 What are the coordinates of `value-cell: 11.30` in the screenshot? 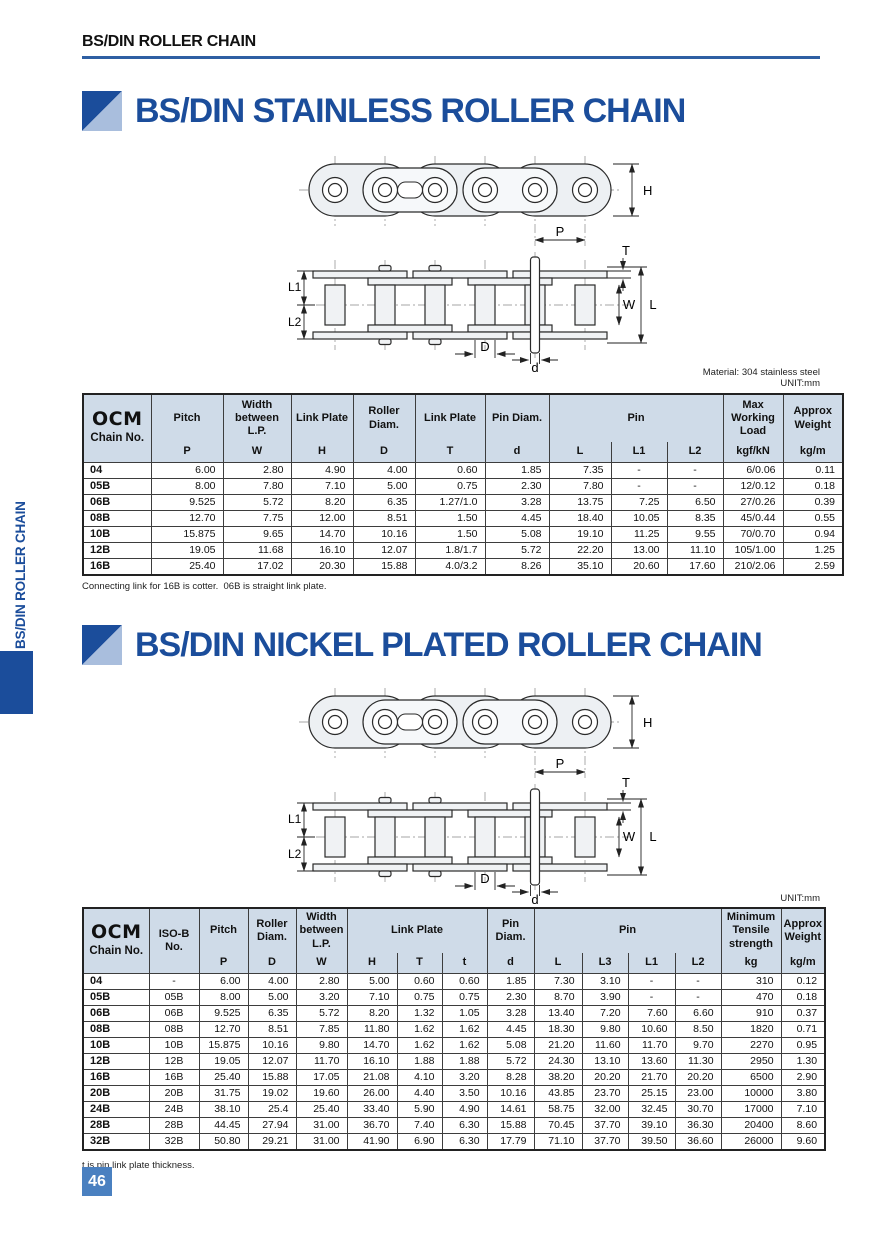 It's located at (698, 1061).